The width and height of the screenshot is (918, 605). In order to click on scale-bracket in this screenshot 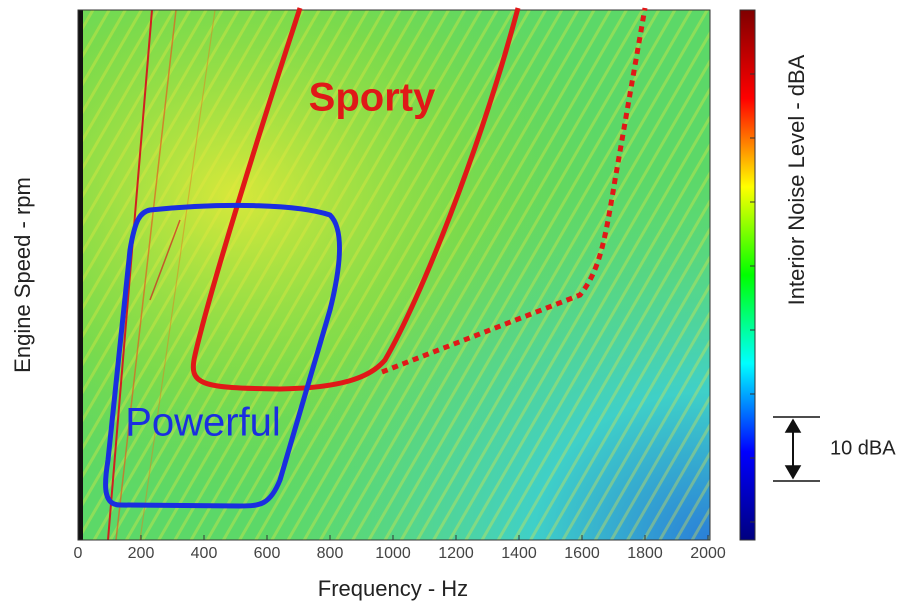, I will do `click(796, 449)`.